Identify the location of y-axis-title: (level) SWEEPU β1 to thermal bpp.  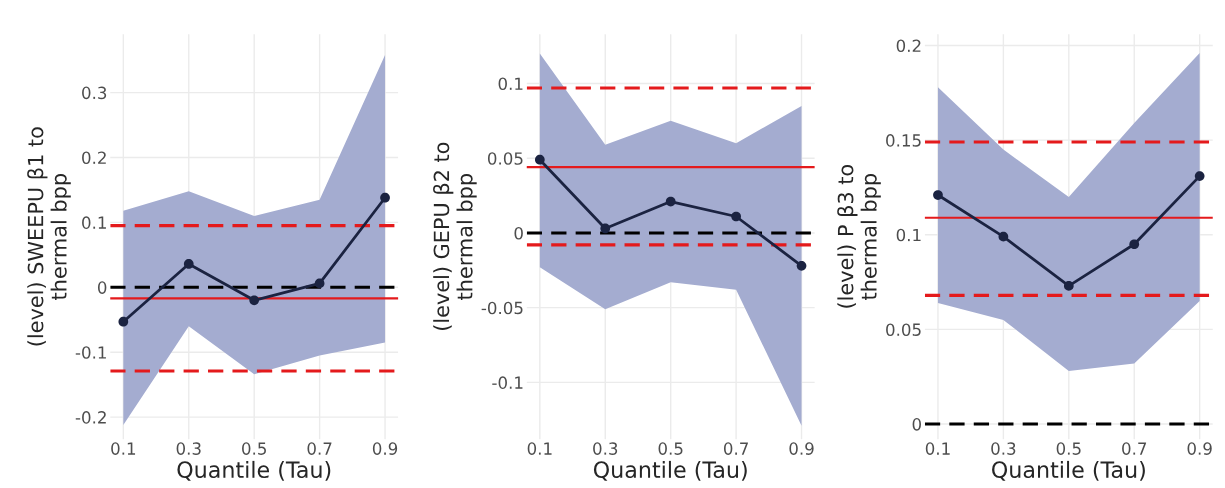
(49, 236).